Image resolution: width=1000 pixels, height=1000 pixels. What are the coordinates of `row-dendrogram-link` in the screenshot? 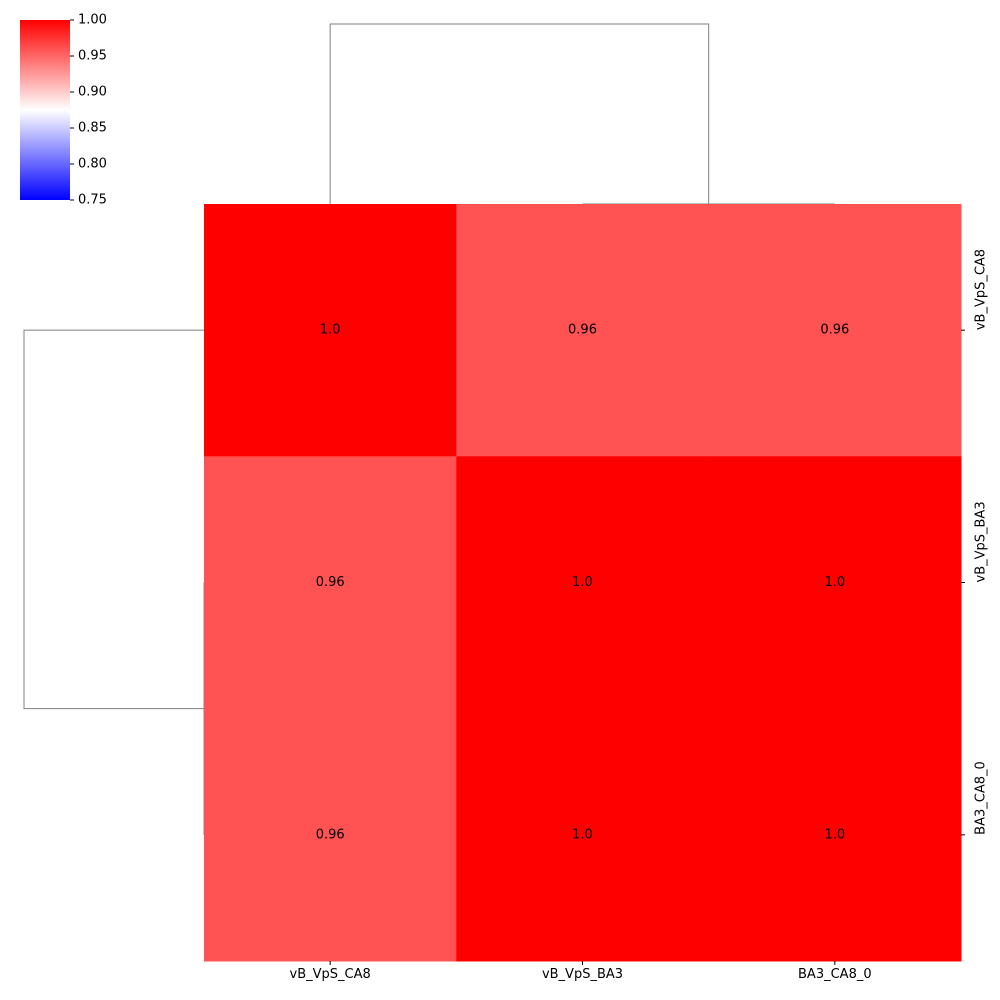 It's located at (113, 519).